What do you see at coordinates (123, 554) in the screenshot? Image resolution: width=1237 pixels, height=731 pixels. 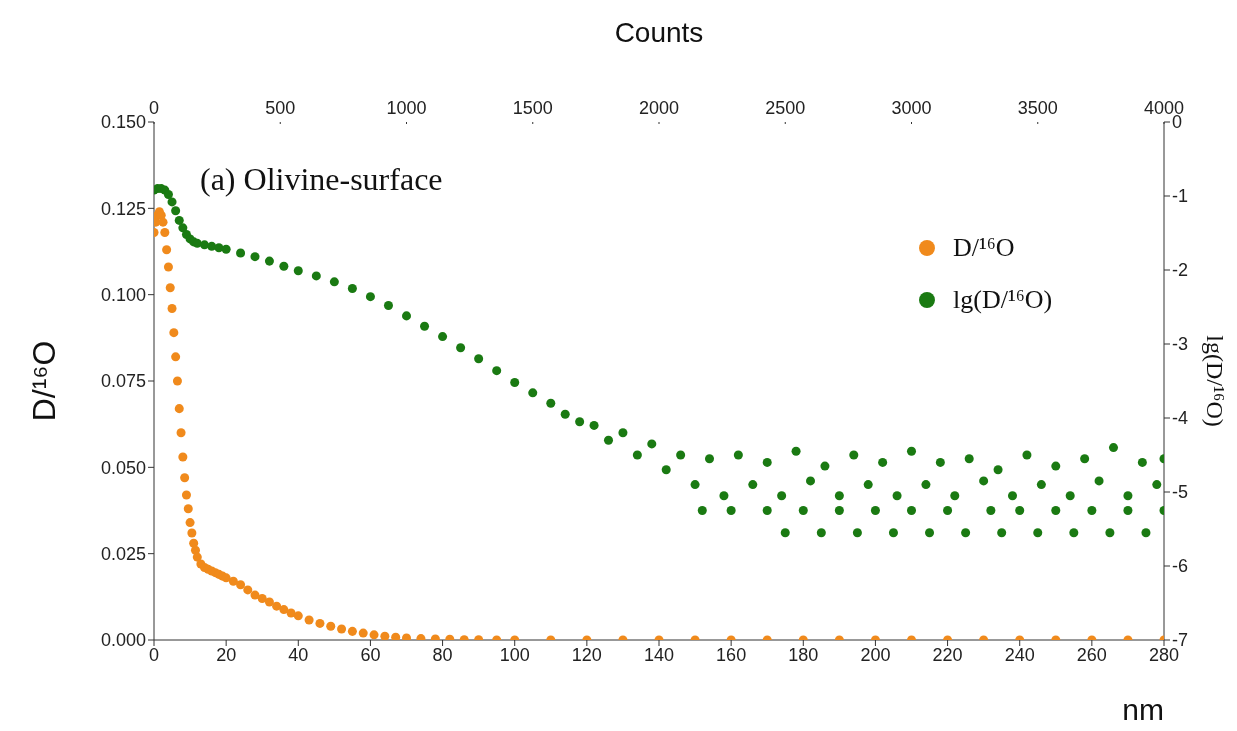 I see `y-tick-label: 0.025` at bounding box center [123, 554].